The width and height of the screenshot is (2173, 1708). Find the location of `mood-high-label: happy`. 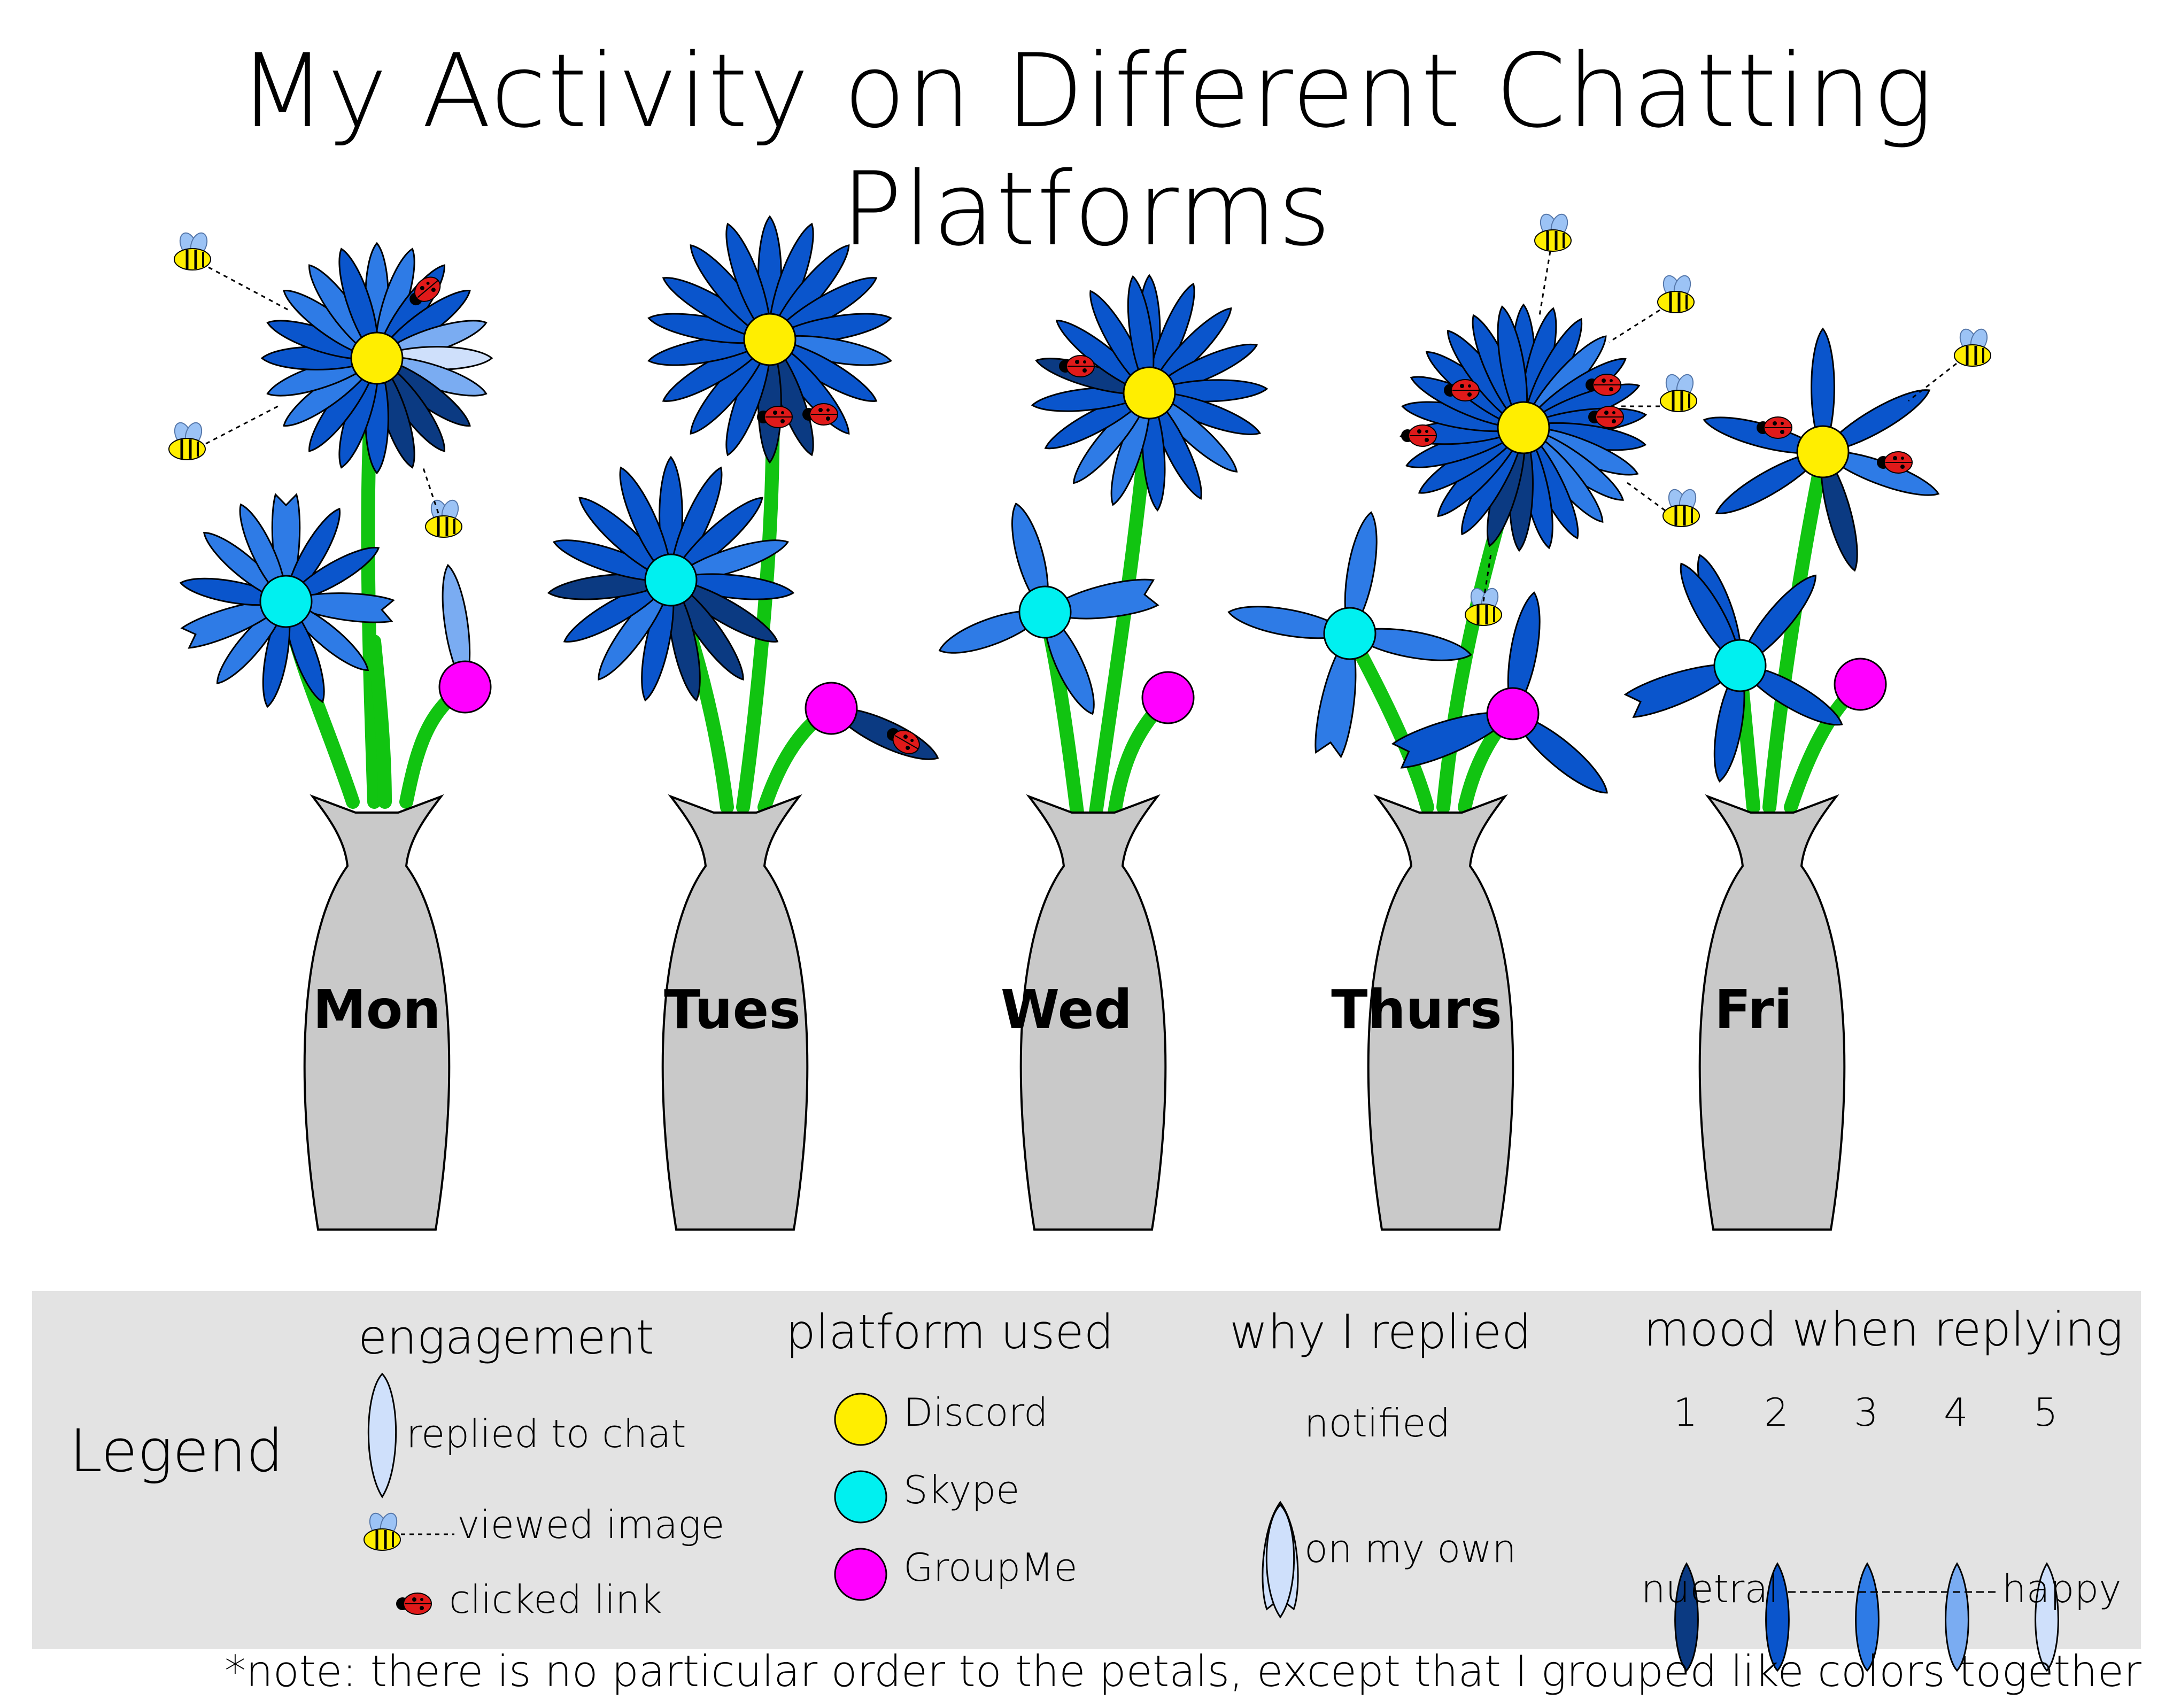

mood-high-label: happy is located at coordinates (2062, 1588).